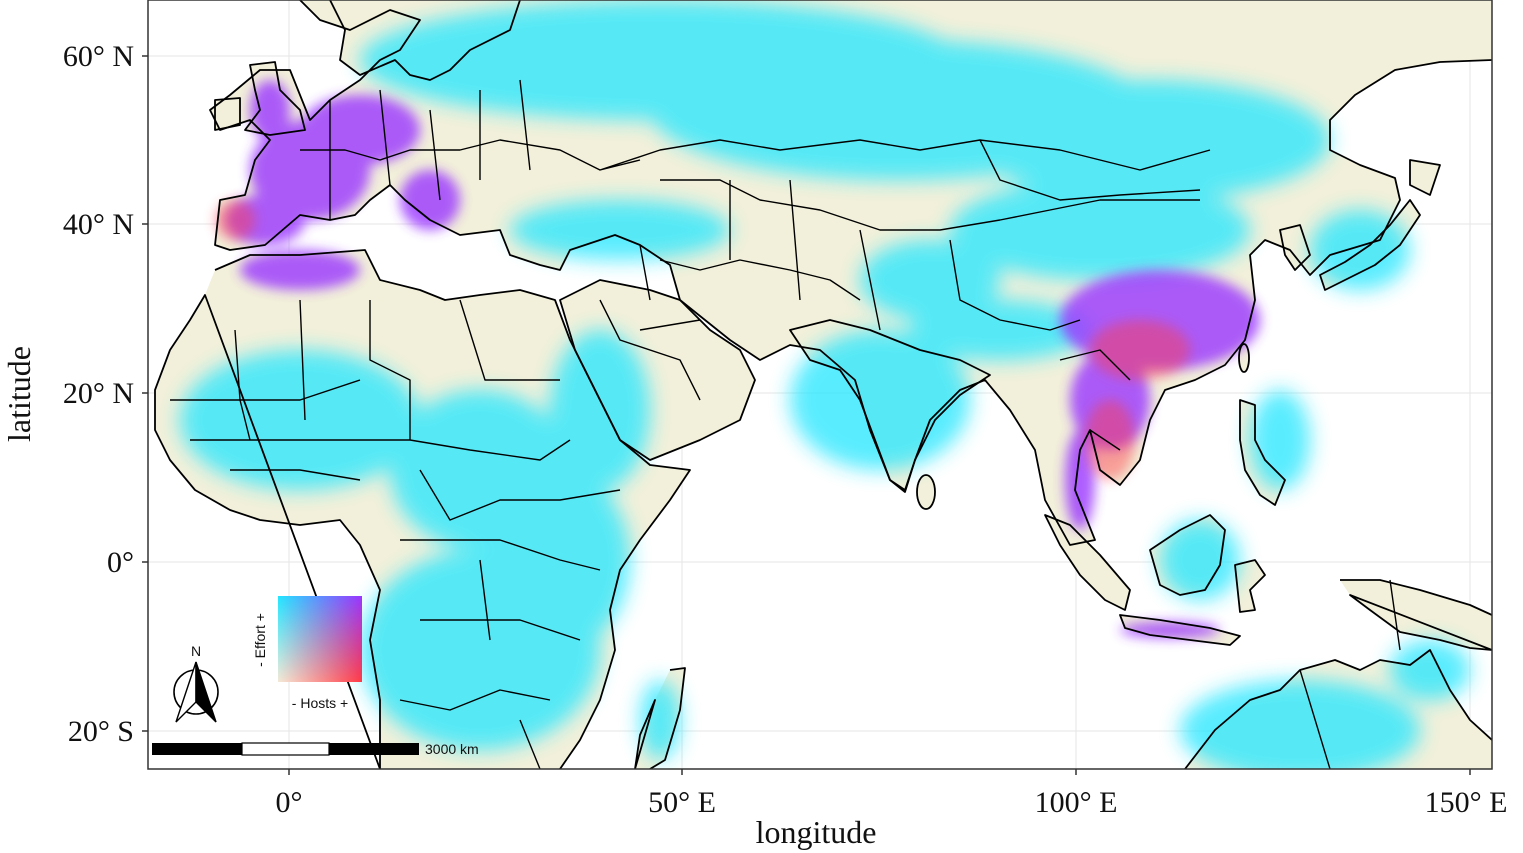  I want to click on north-arrow: N, so click(196, 683).